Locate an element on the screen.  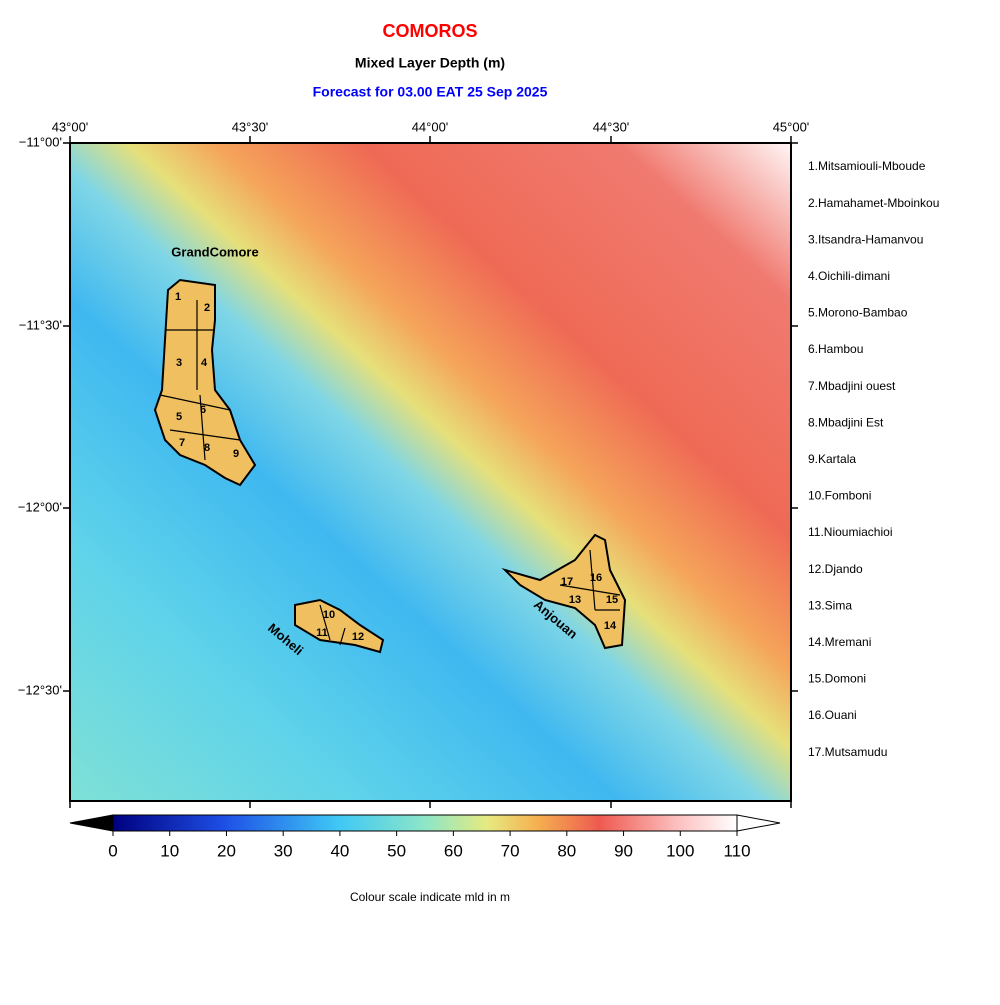
legend-item: 5.Morono-Bambao is located at coordinates (858, 313).